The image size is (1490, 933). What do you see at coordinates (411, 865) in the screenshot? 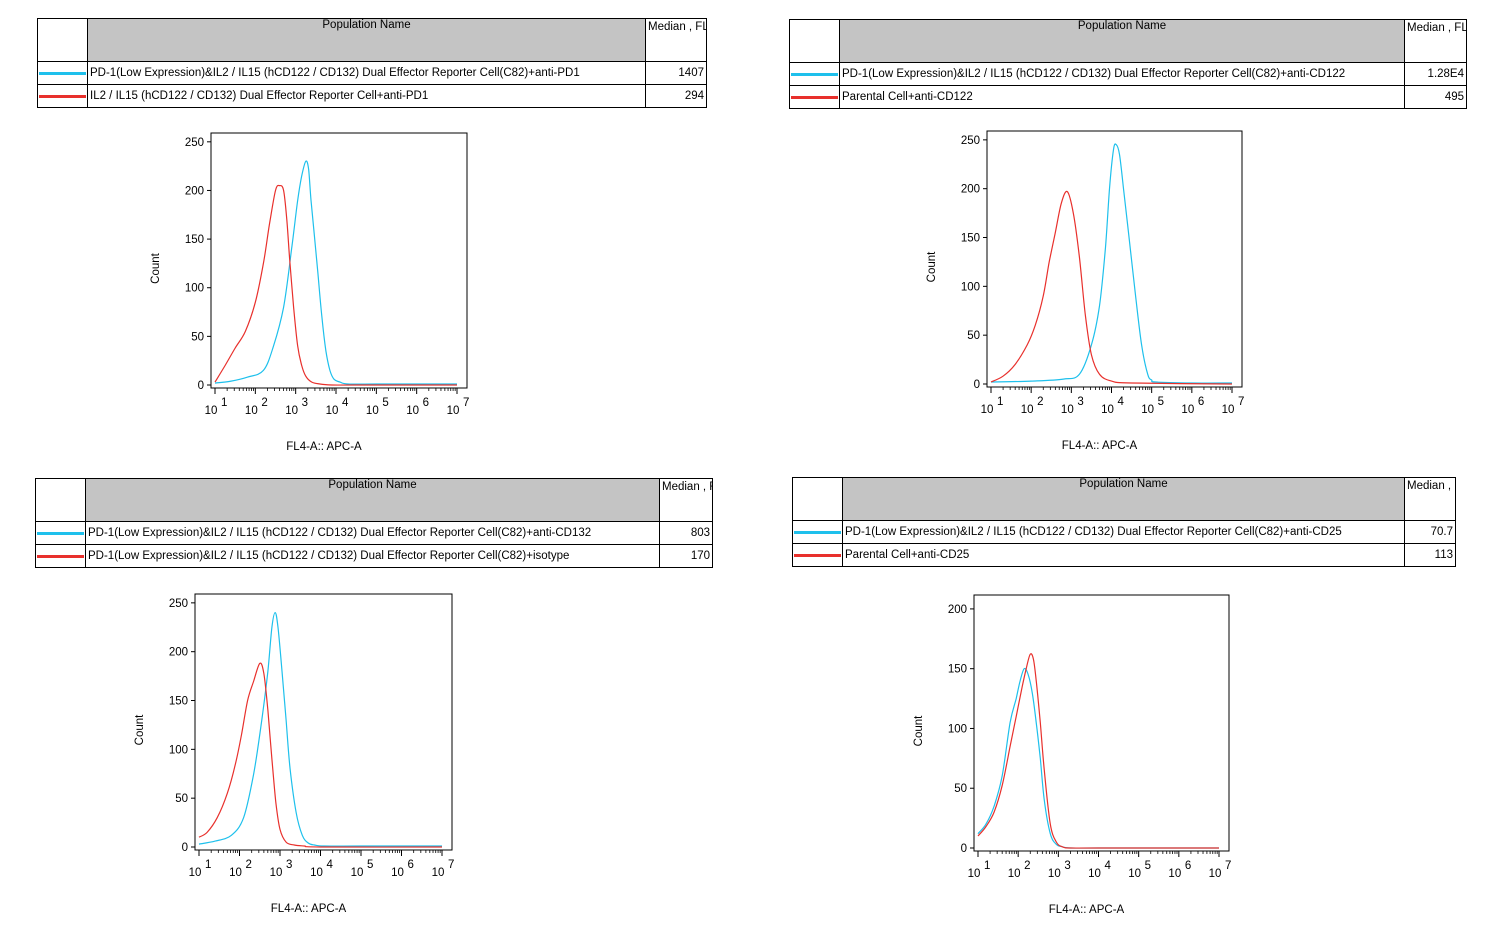
I see `x-tick-exponent: 6` at bounding box center [411, 865].